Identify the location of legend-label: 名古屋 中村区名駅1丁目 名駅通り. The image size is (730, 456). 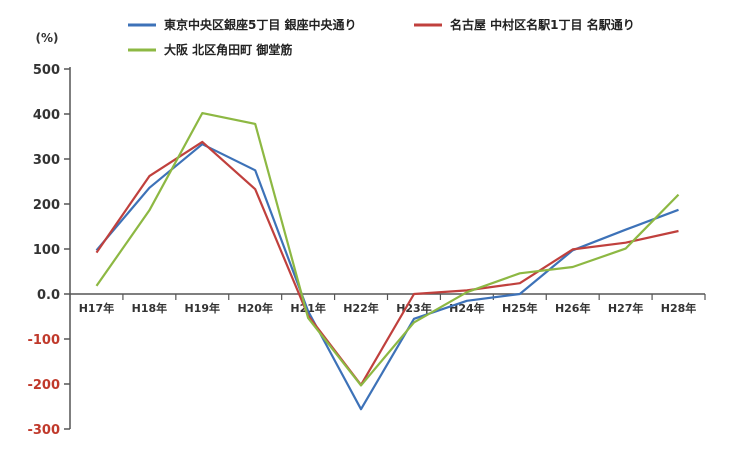
(542, 24).